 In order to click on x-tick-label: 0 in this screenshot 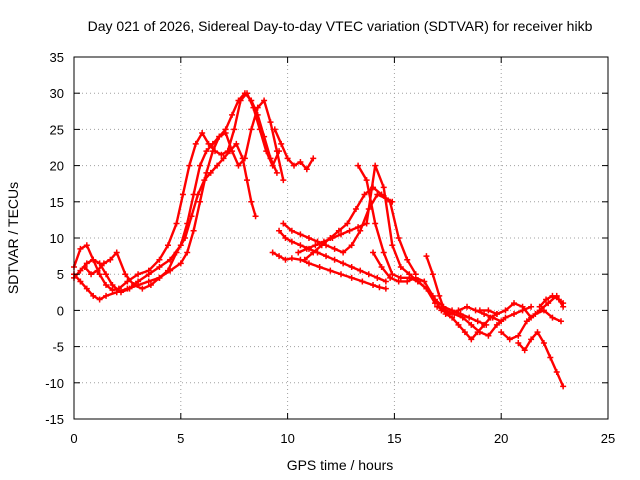, I will do `click(73, 438)`.